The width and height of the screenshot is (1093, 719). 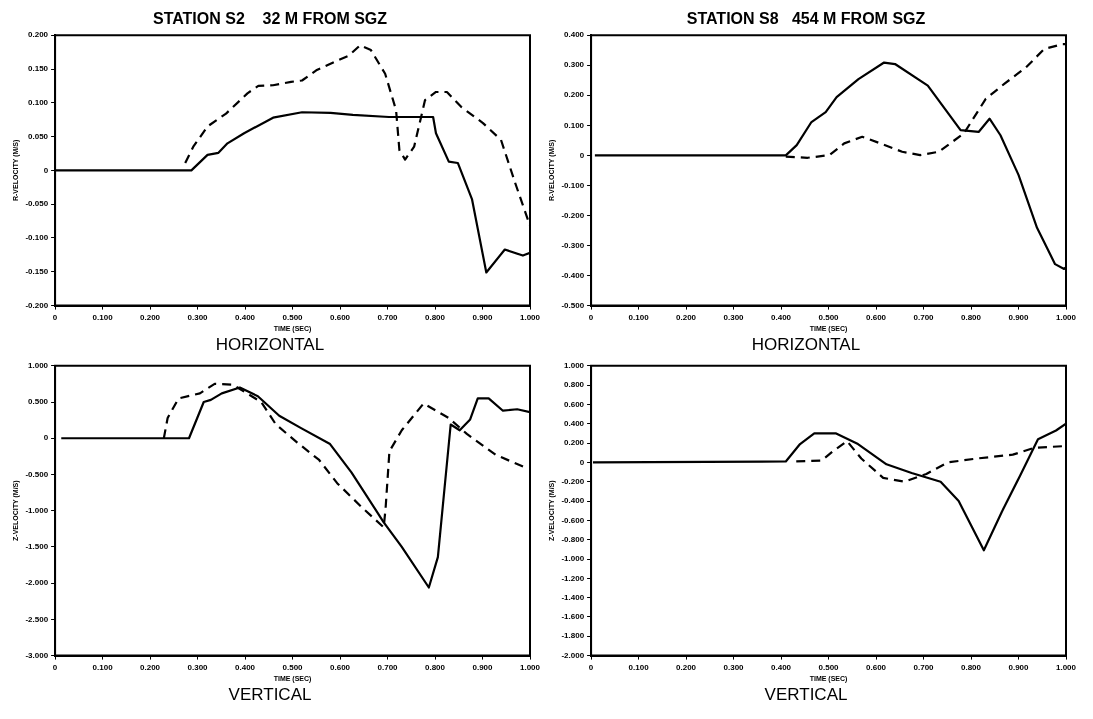 I want to click on chart-title: STATION S8 454 M FROM SGZ, so click(x=806, y=19).